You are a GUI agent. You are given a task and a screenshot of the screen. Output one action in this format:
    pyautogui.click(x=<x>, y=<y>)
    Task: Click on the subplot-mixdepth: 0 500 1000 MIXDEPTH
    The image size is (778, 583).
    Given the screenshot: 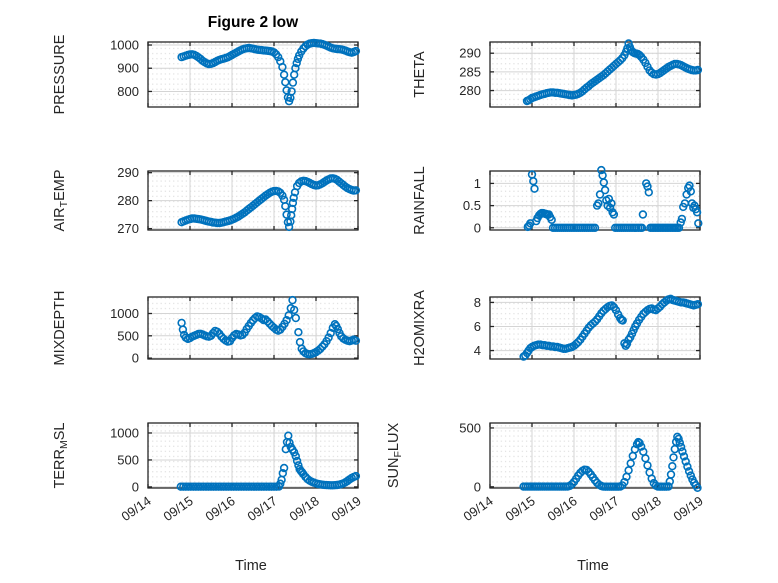 What is the action you would take?
    pyautogui.click(x=206, y=328)
    